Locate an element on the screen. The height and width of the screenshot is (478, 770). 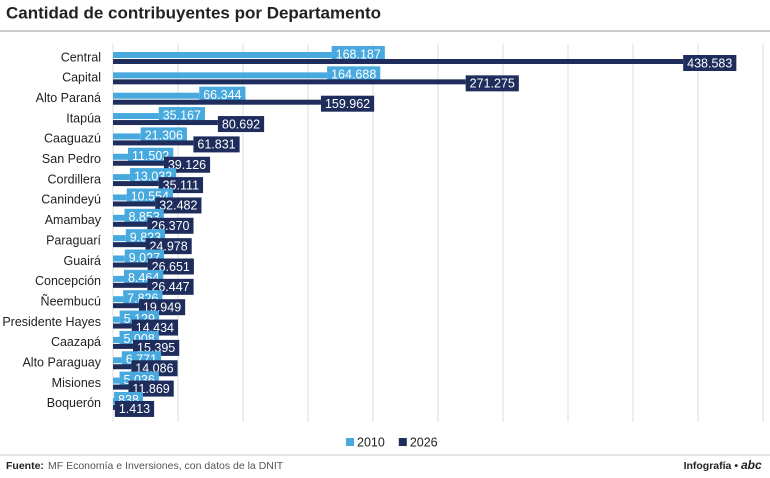
value-label: 32.482 is located at coordinates (178, 206).